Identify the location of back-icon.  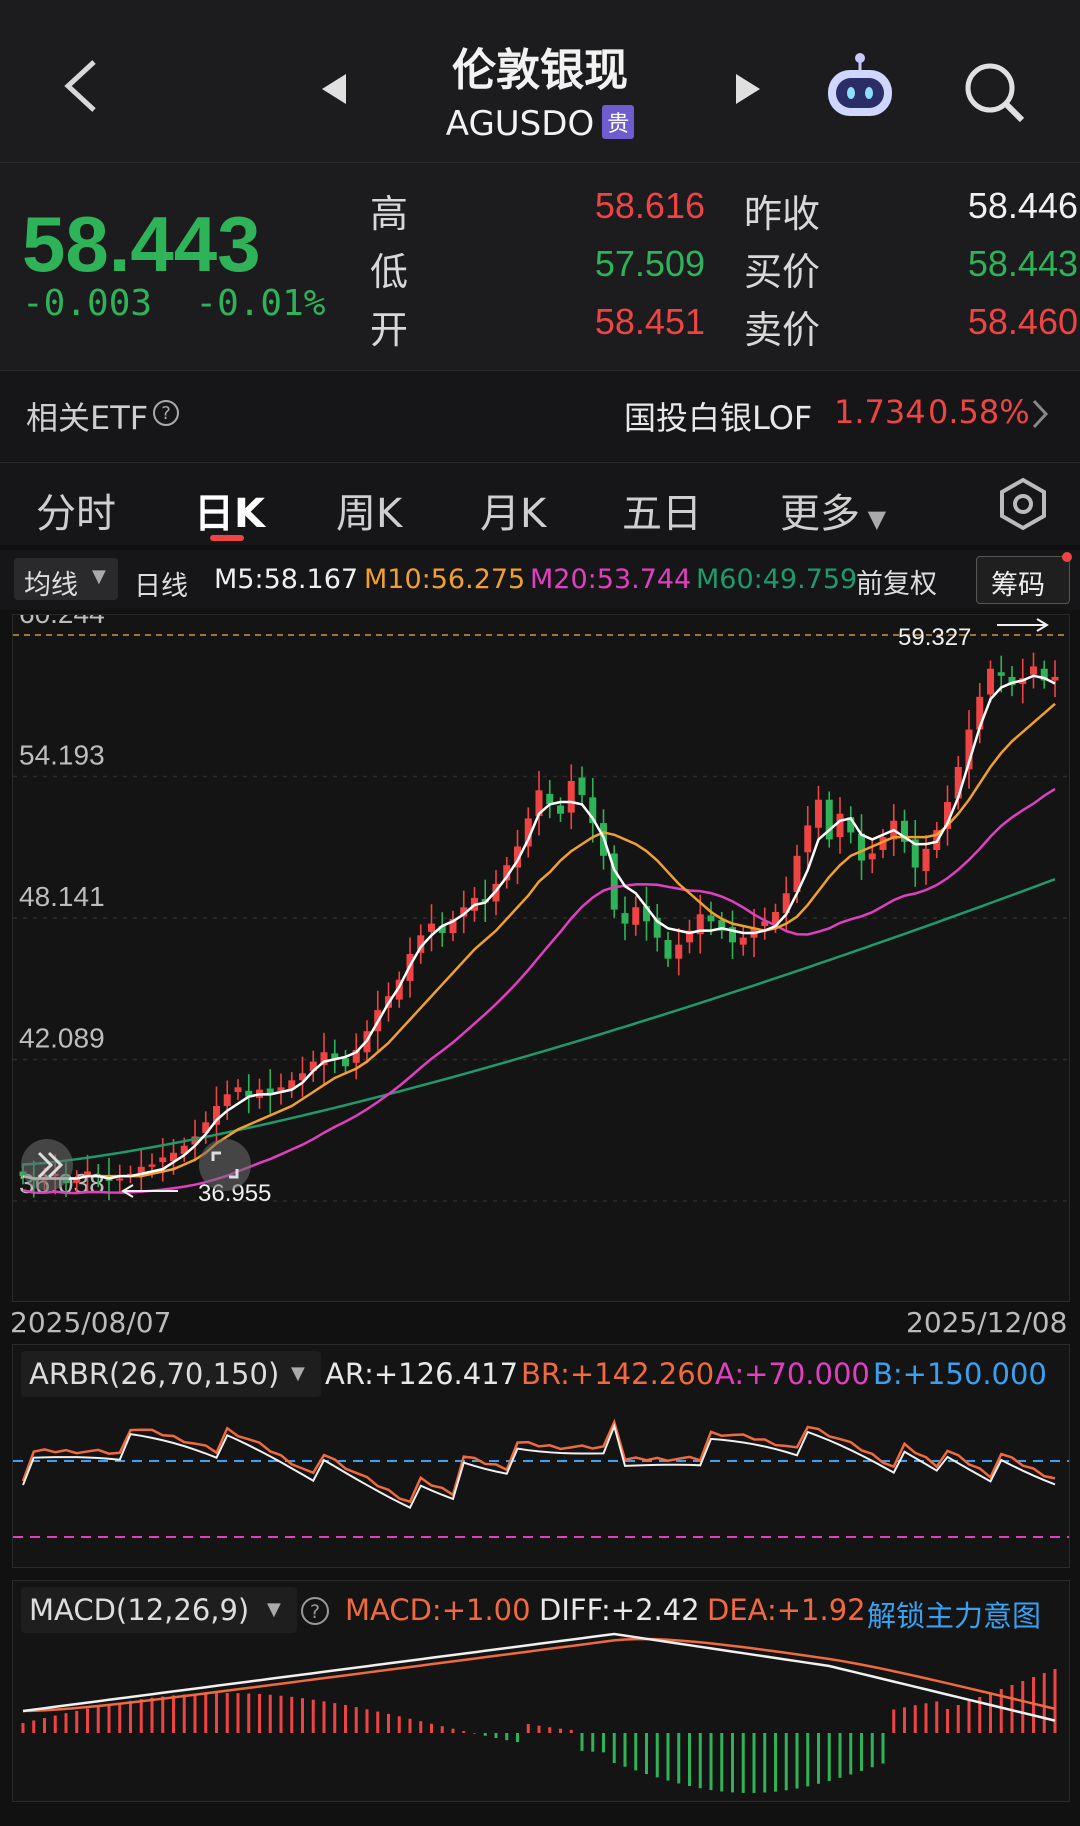
(80, 86).